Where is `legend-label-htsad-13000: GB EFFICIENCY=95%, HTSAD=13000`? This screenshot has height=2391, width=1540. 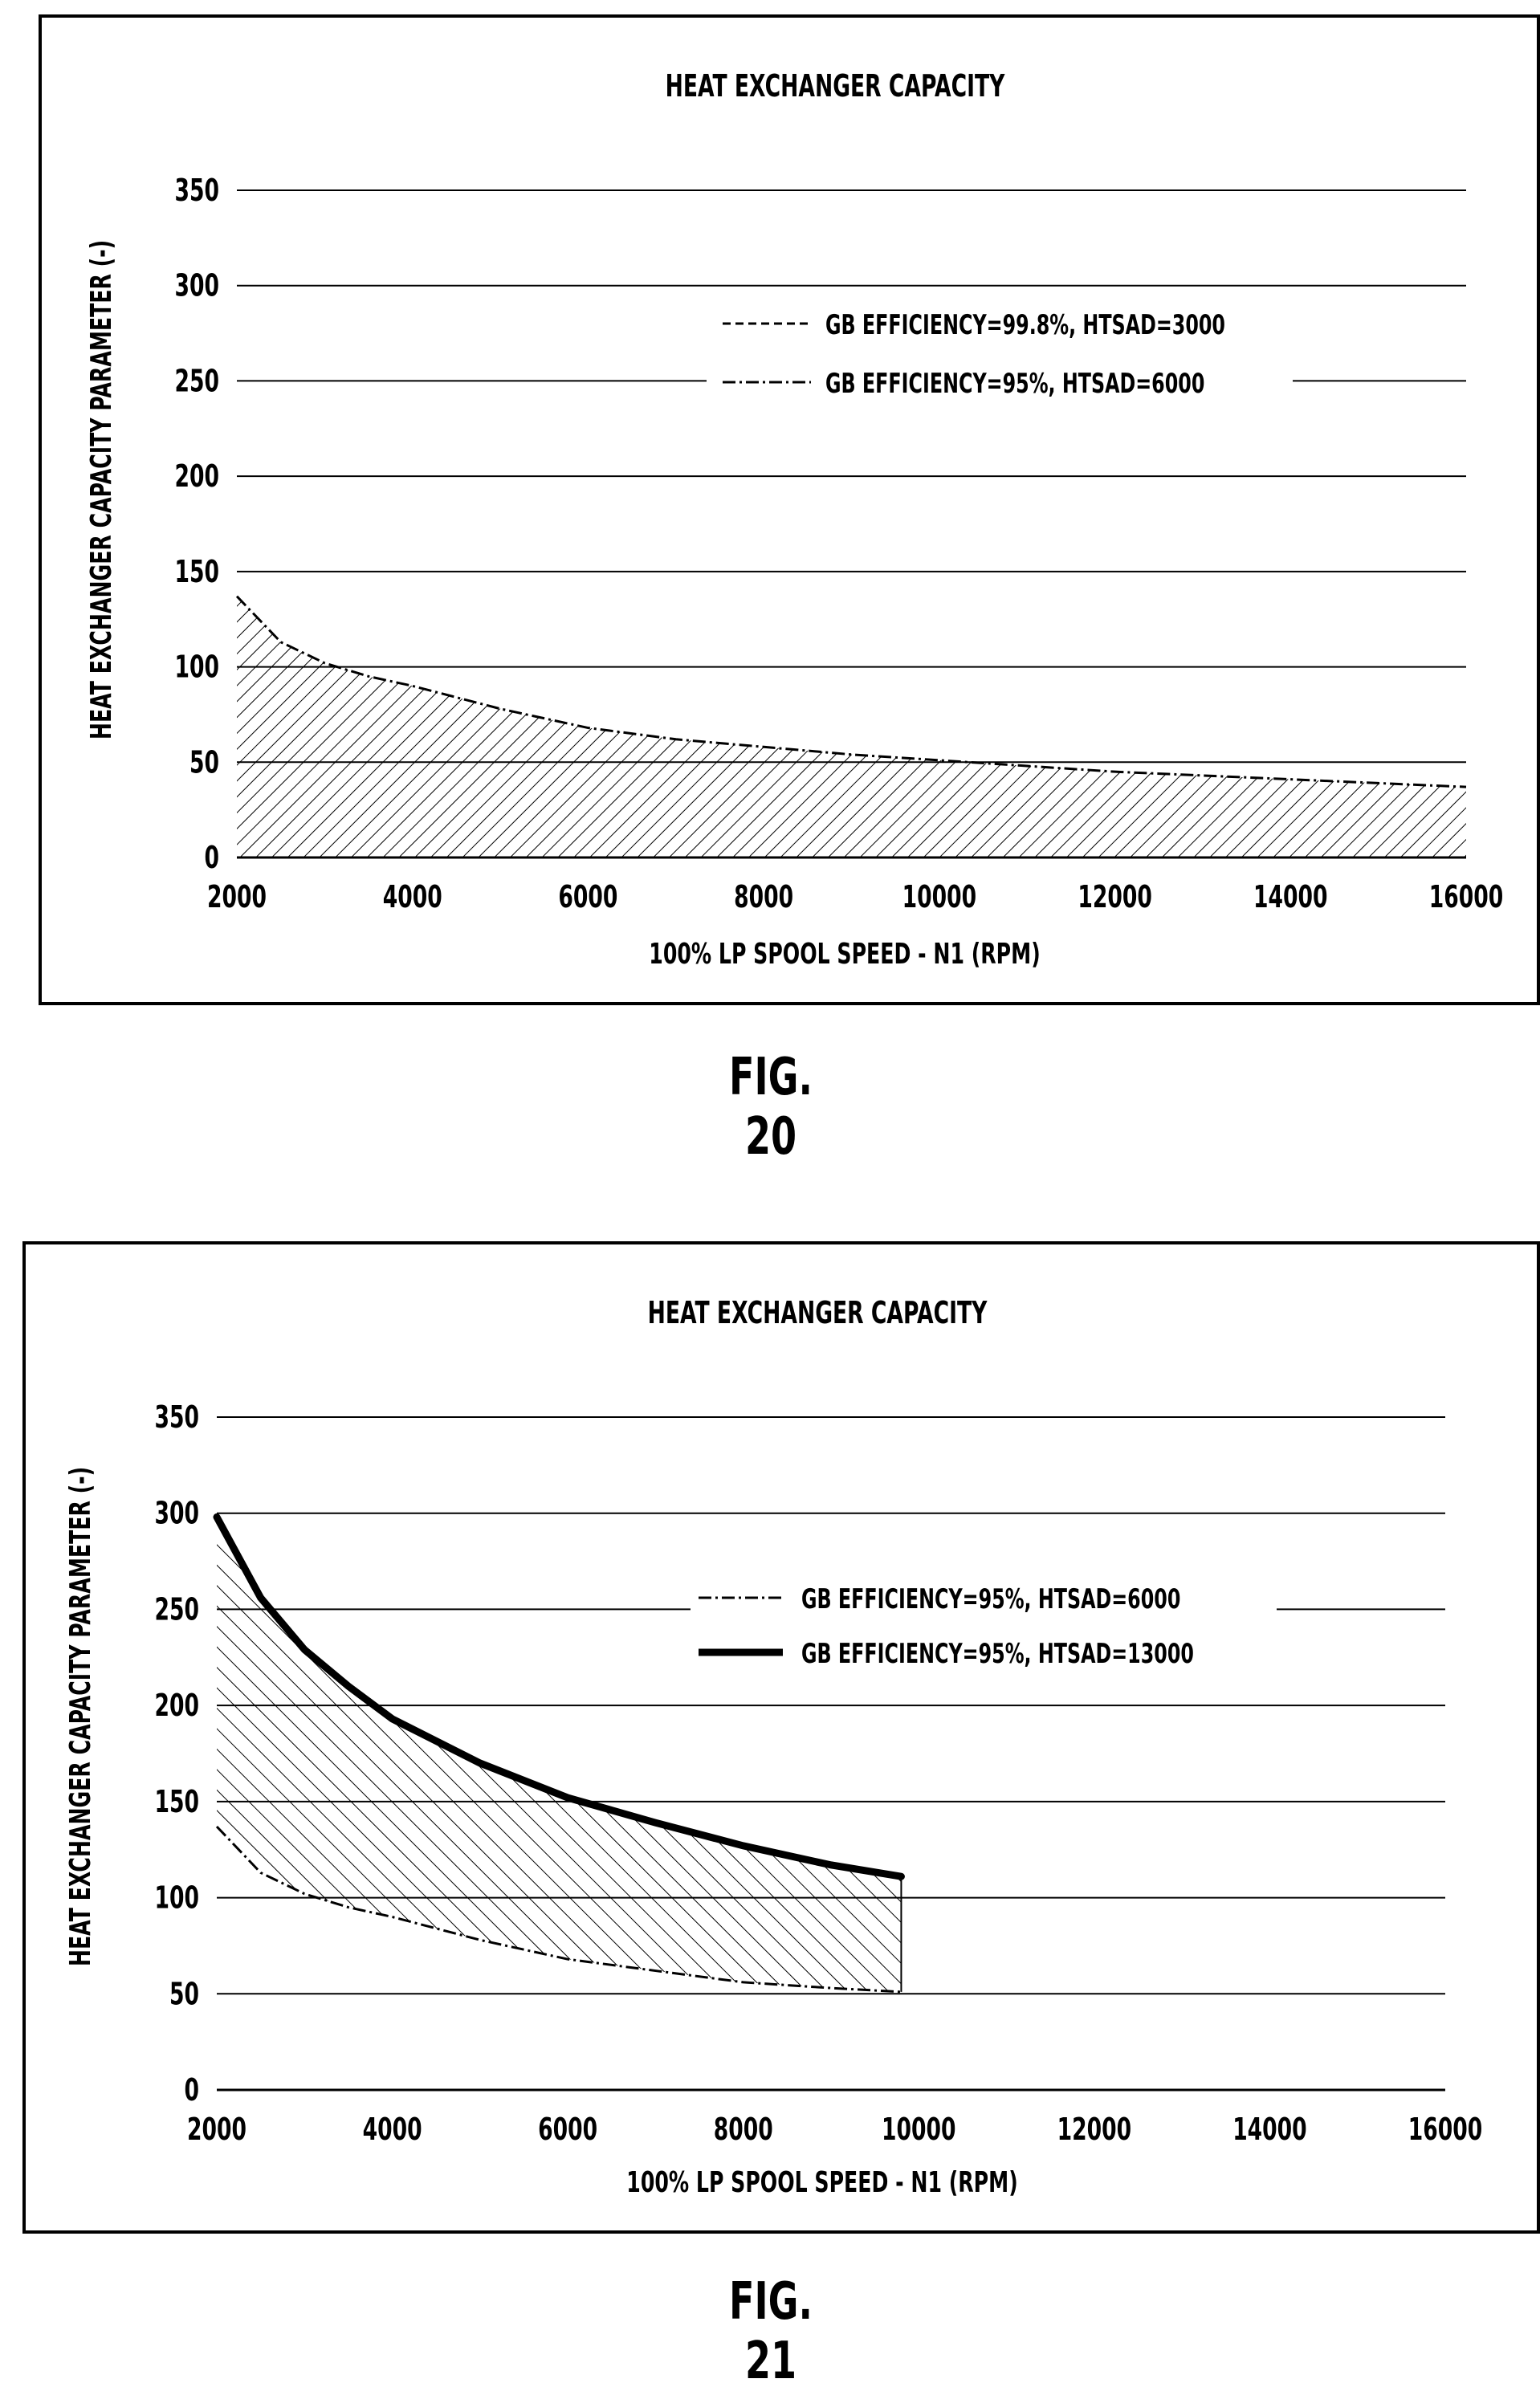
legend-label-htsad-13000: GB EFFICIENCY=95%, HTSAD=13000 is located at coordinates (997, 1653).